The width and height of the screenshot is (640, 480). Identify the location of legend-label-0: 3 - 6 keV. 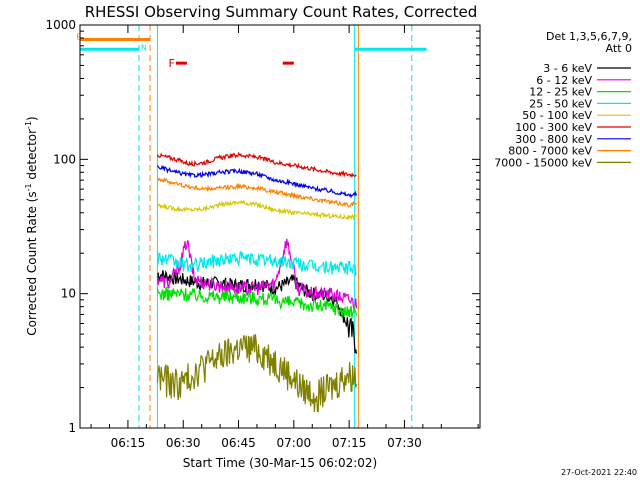
(567, 68).